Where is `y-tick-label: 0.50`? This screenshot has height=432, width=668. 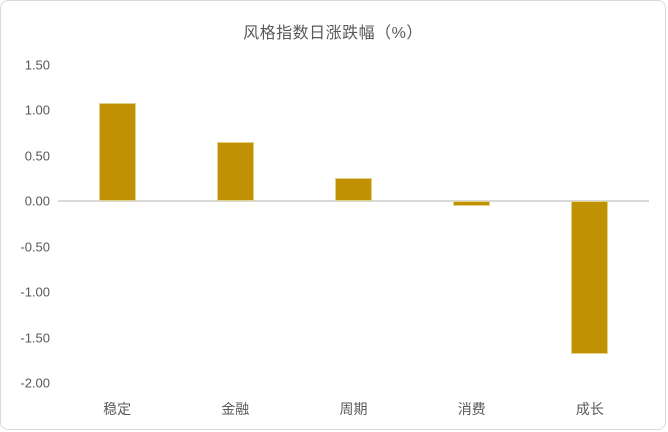
y-tick-label: 0.50 is located at coordinates (37, 155).